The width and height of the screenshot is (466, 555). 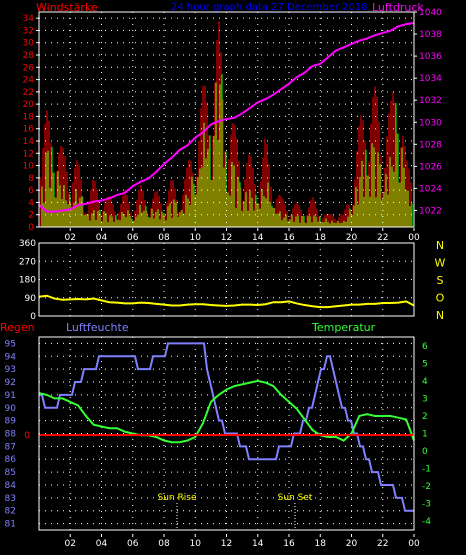 I want to click on pressure-y-tick-label: 1026, so click(x=430, y=167).